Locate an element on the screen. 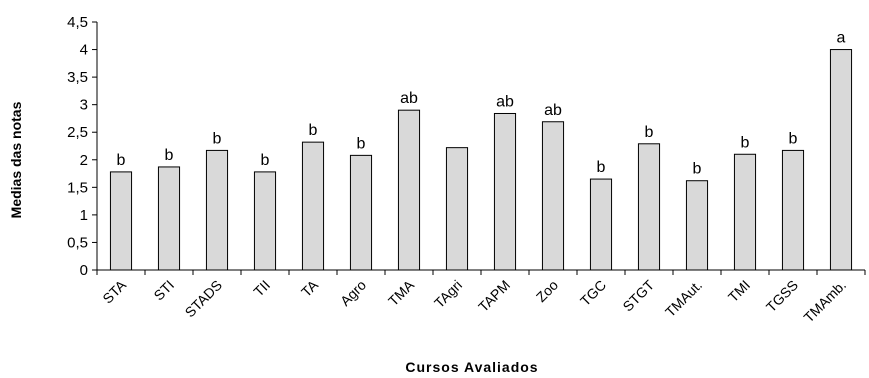  y-tick-label: 0,5 is located at coordinates (77, 242).